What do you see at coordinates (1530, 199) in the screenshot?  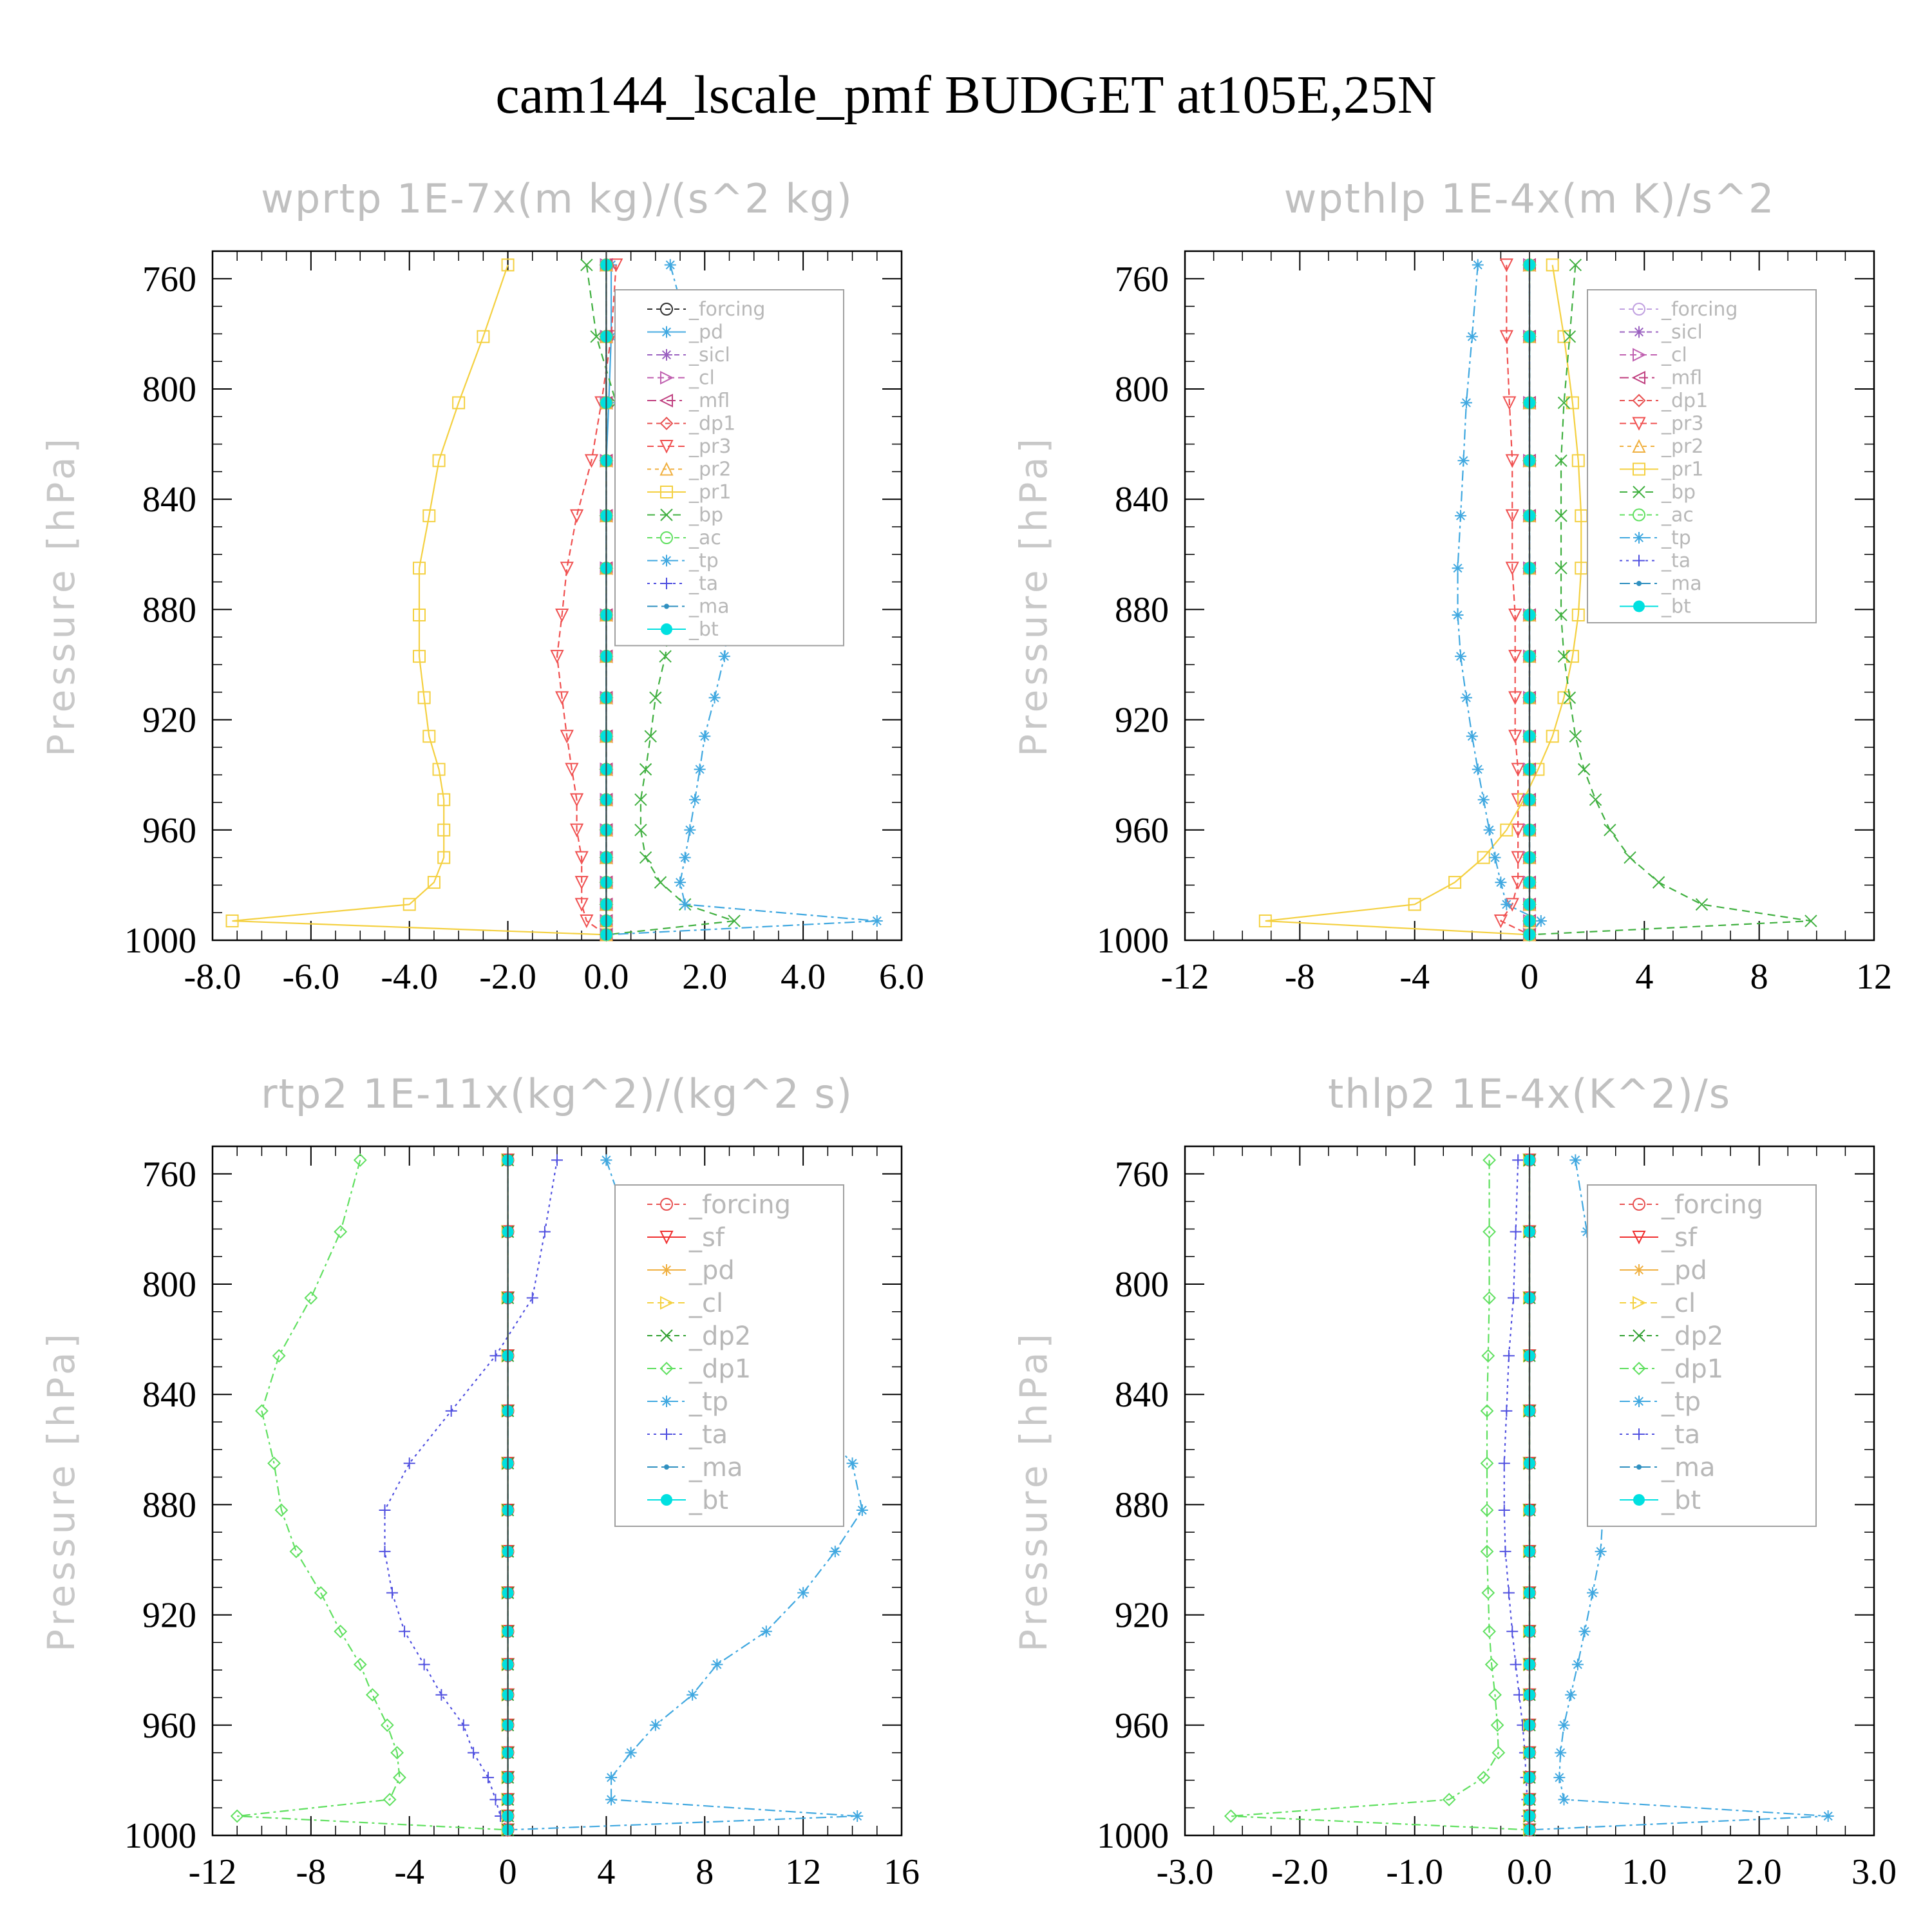 I see `panel-title: wpthlp 1E-4x(m K)/s^2` at bounding box center [1530, 199].